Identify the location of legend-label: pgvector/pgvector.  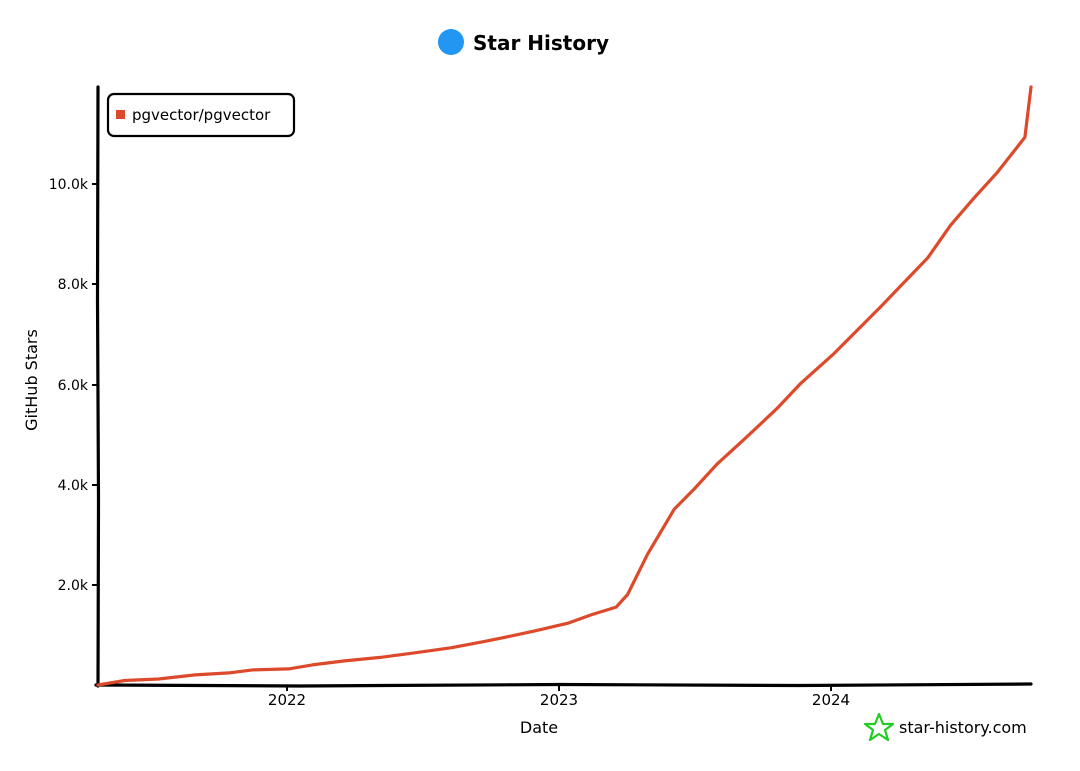
(201, 115).